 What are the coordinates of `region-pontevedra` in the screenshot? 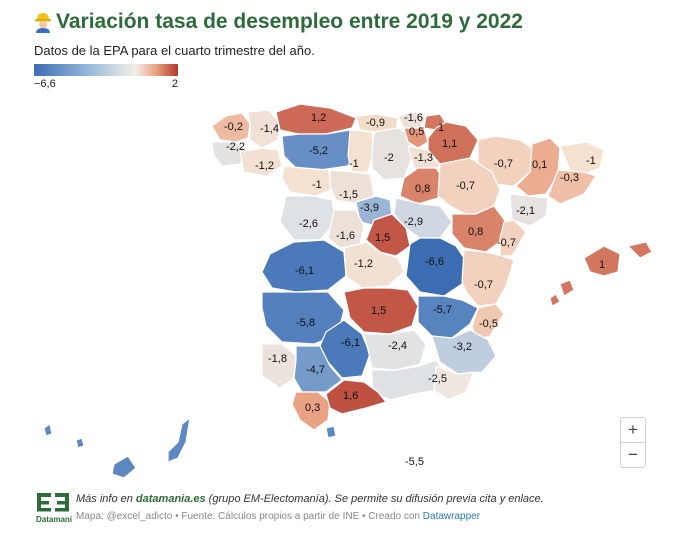 It's located at (229, 154).